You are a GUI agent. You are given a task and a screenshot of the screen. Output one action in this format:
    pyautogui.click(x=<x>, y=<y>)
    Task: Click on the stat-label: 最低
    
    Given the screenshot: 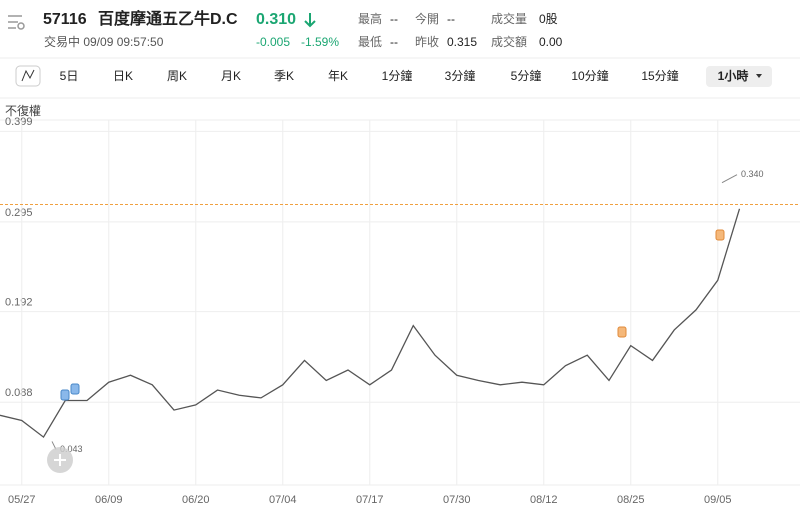 What is the action you would take?
    pyautogui.click(x=370, y=42)
    